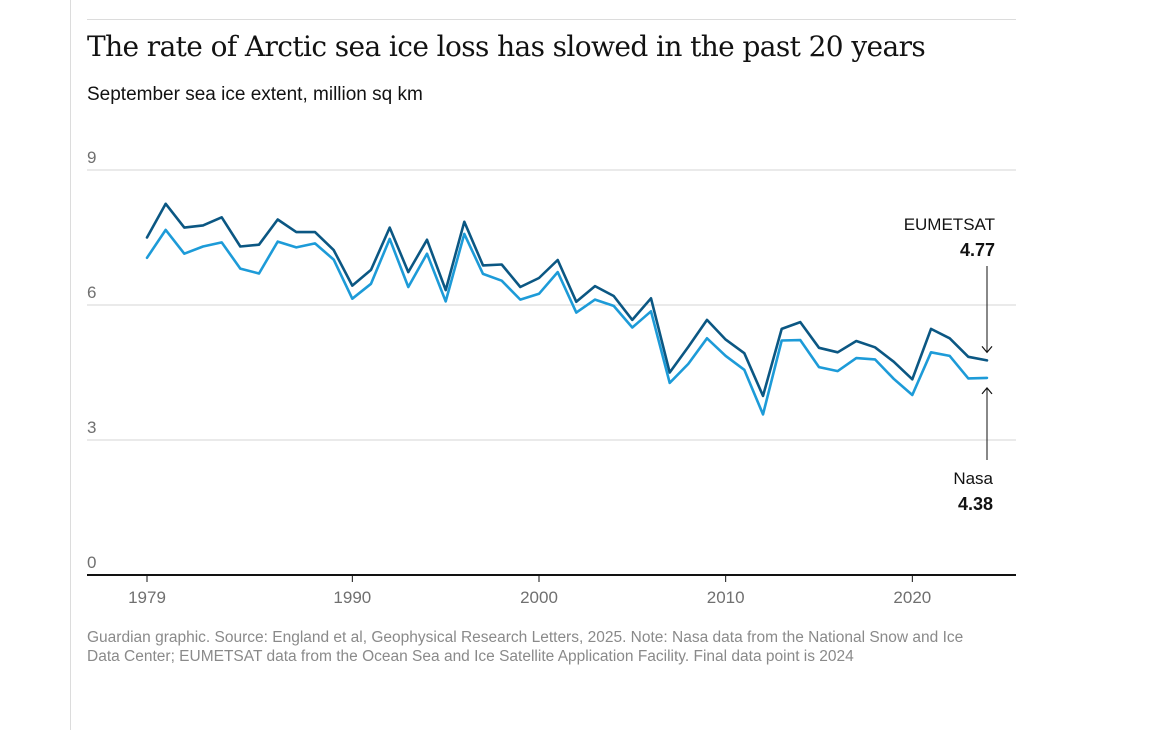 Image resolution: width=1168 pixels, height=730 pixels. I want to click on y-axis-ticks: 0 3 6 9, so click(91, 360).